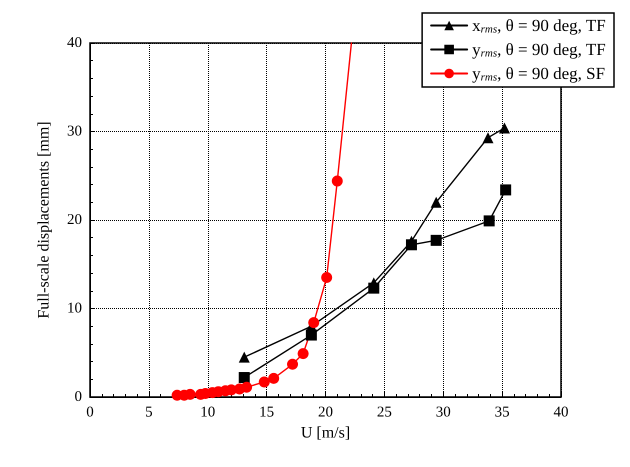 Image resolution: width=630 pixels, height=467 pixels. Describe the element at coordinates (561, 412) in the screenshot. I see `x-tick-label: 40` at that location.